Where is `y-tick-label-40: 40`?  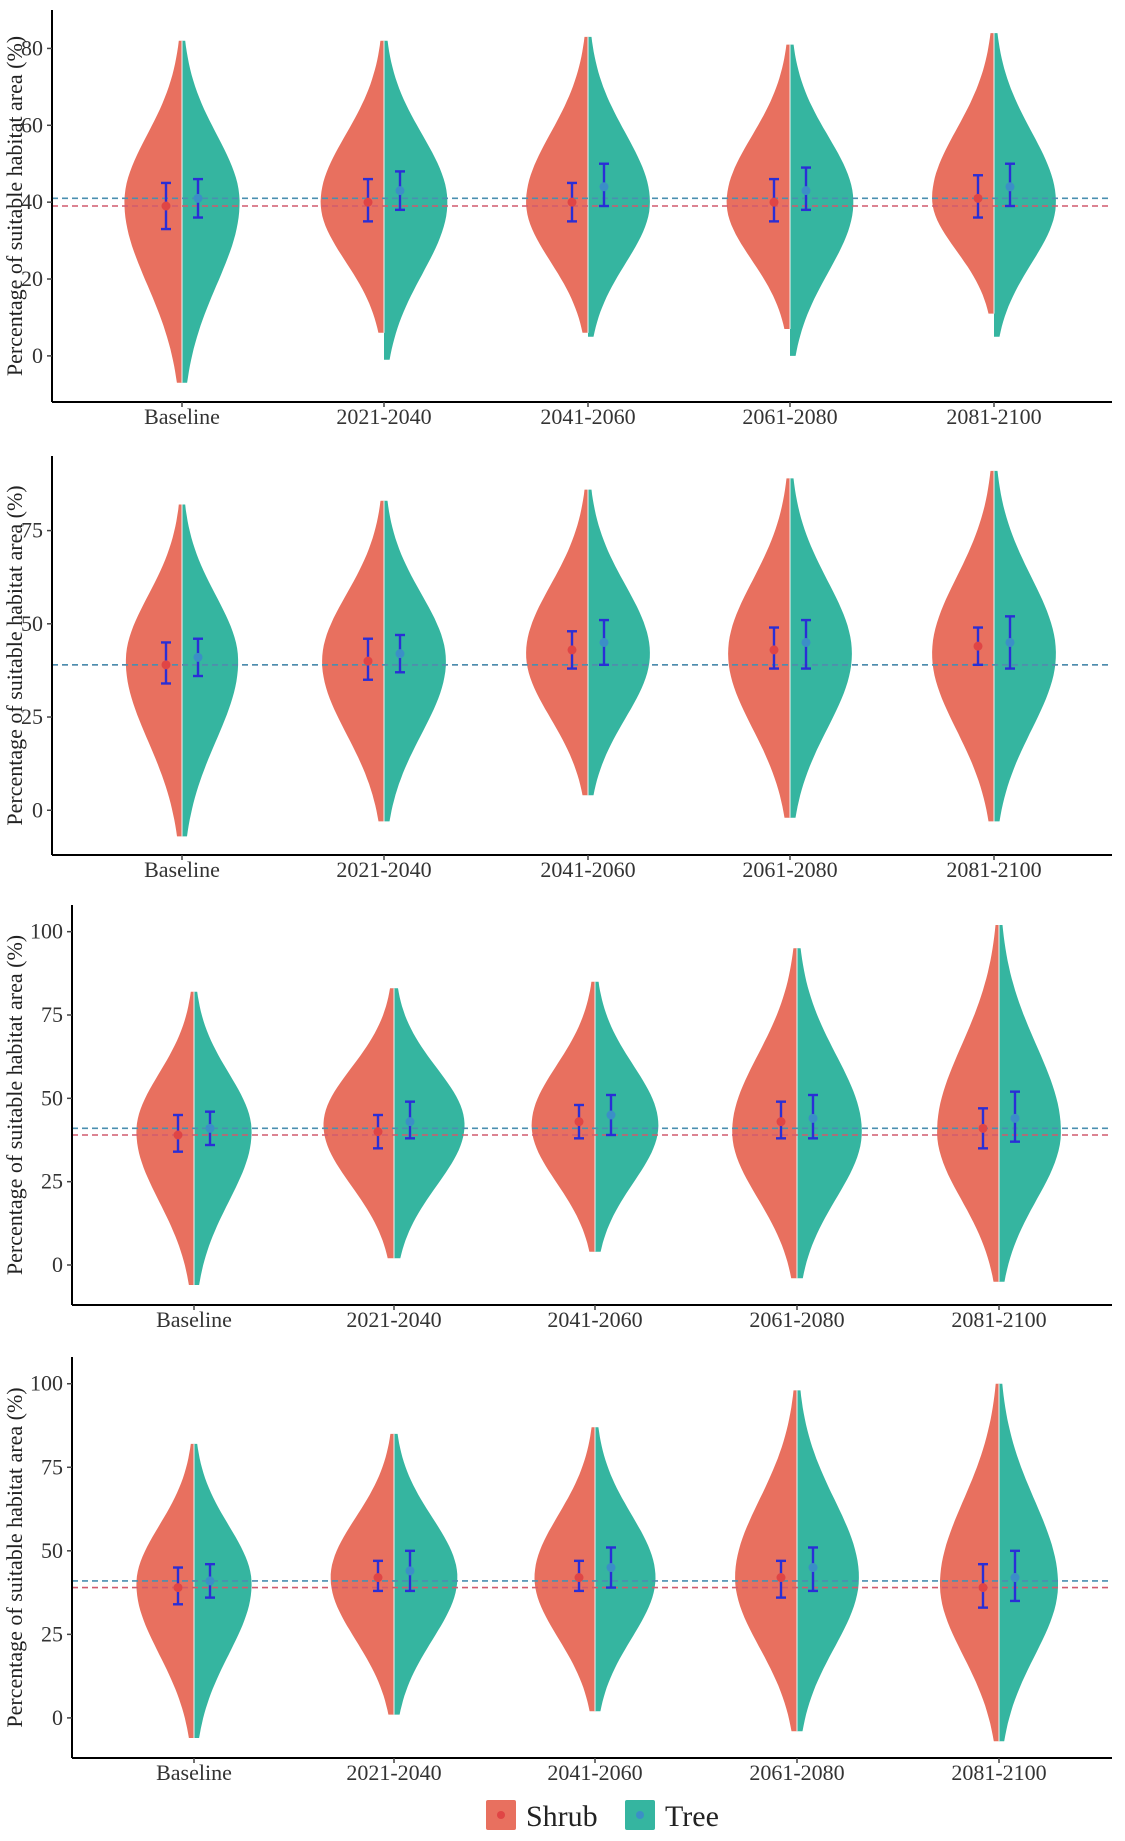 y-tick-label-40: 40 is located at coordinates (32, 201).